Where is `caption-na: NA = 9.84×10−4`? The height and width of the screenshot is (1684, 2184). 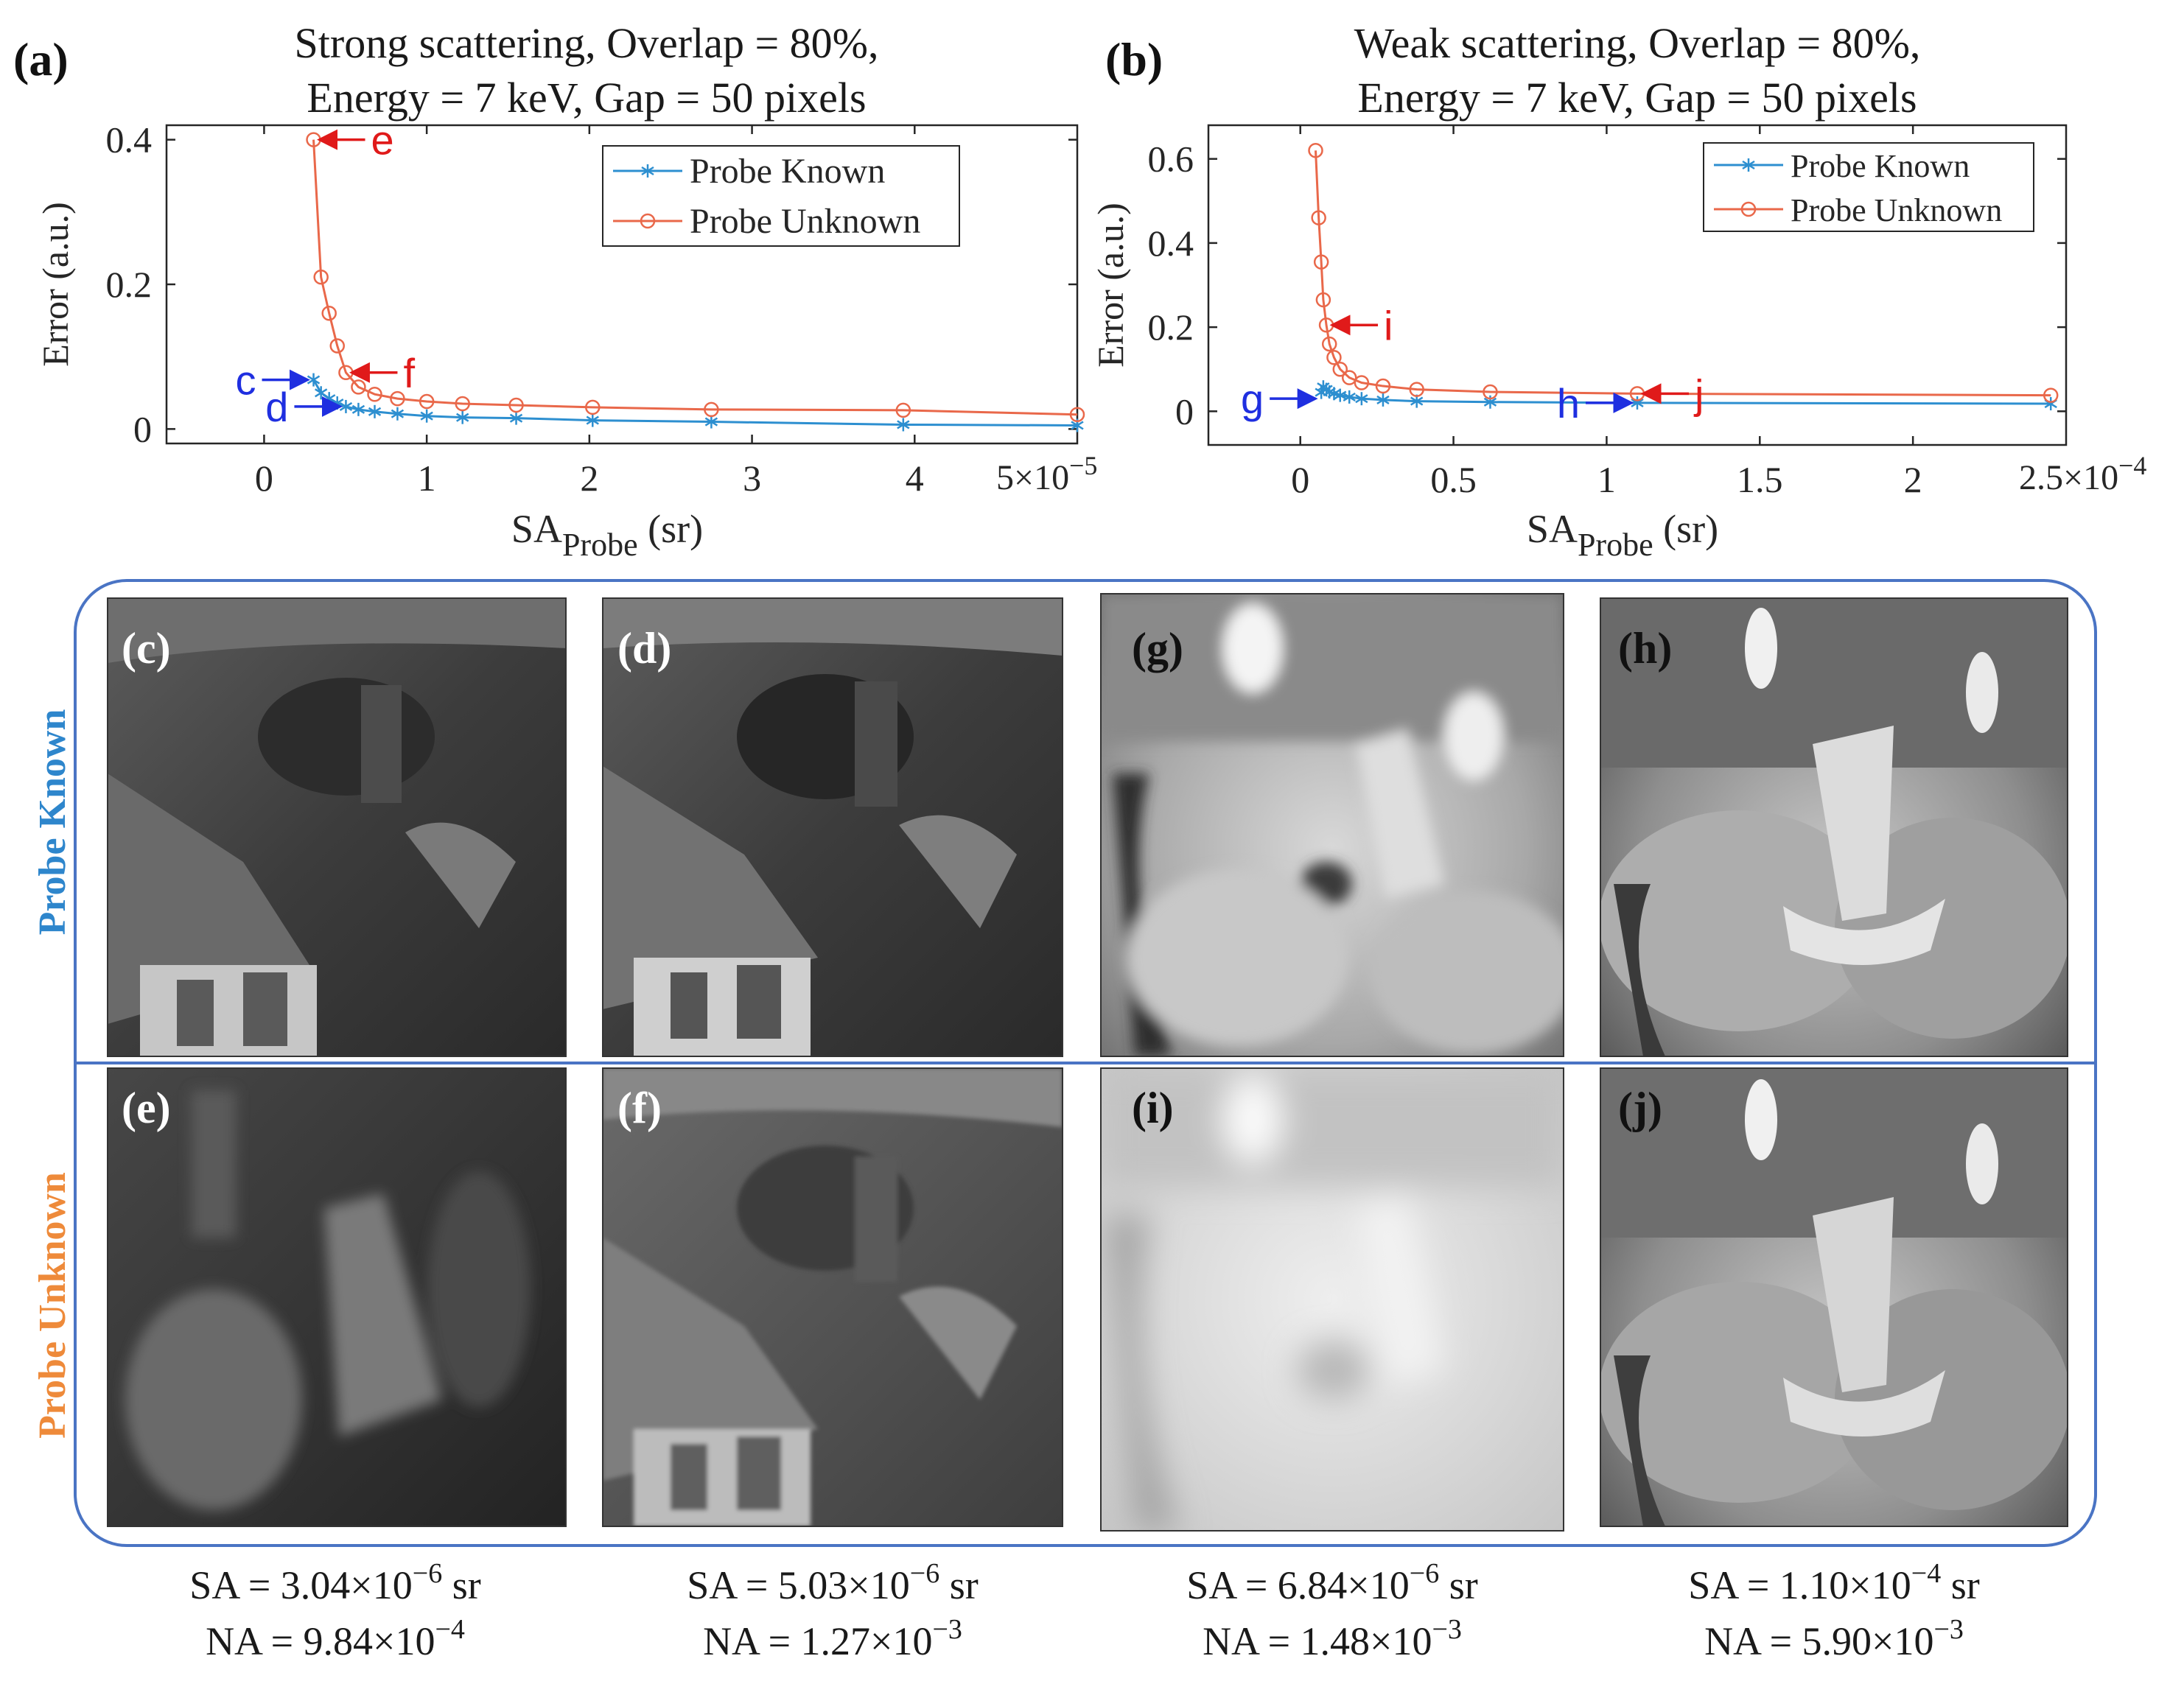
caption-na: NA = 9.84×10−4 is located at coordinates (335, 1638).